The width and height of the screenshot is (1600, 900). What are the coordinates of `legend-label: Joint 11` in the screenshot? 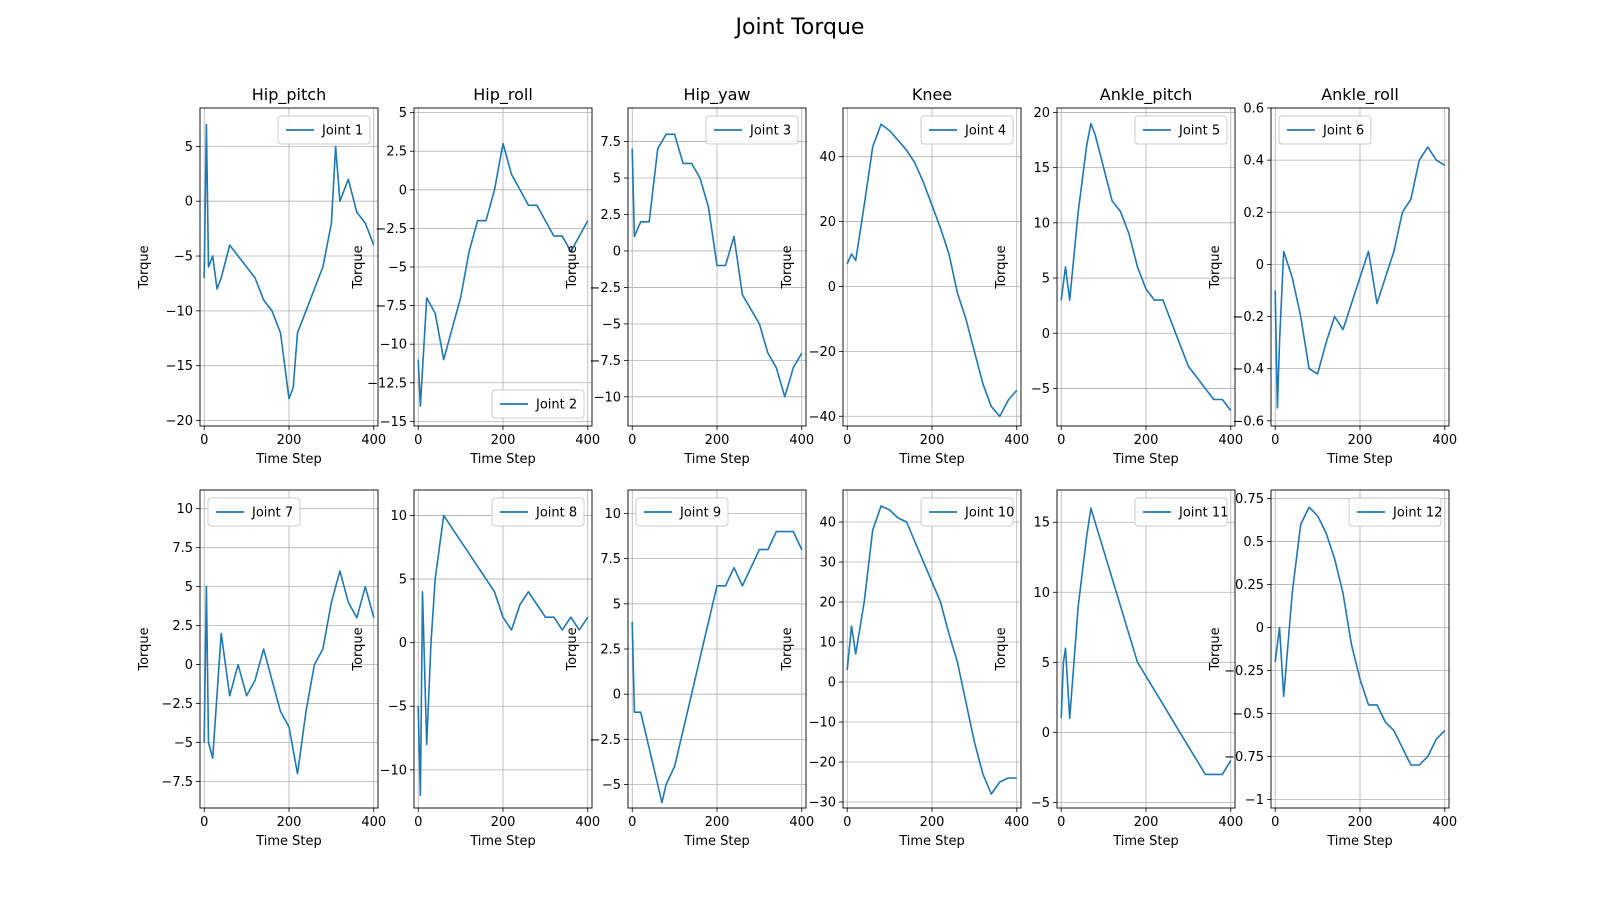 It's located at (1203, 513).